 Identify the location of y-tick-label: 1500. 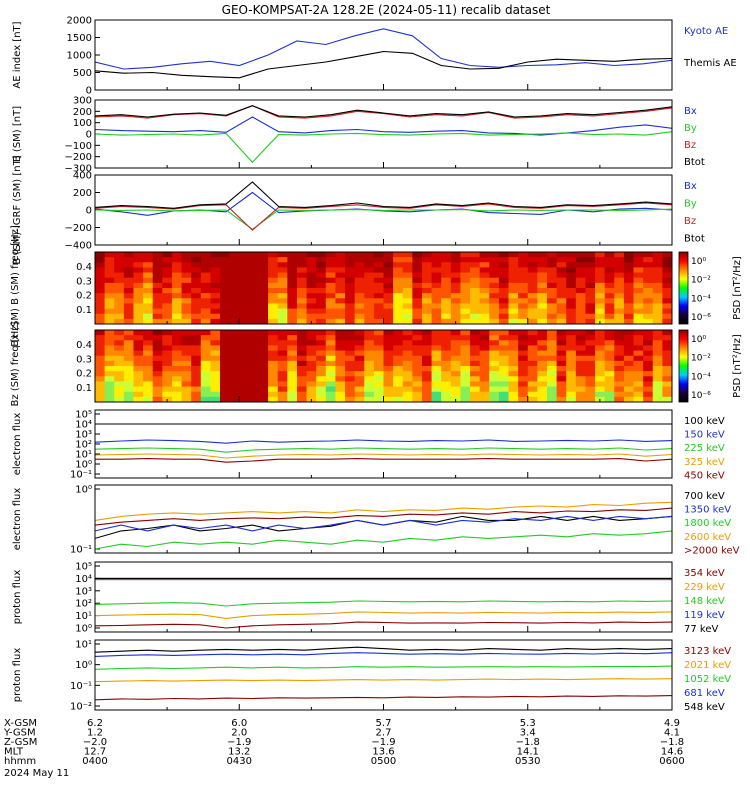
(79, 38).